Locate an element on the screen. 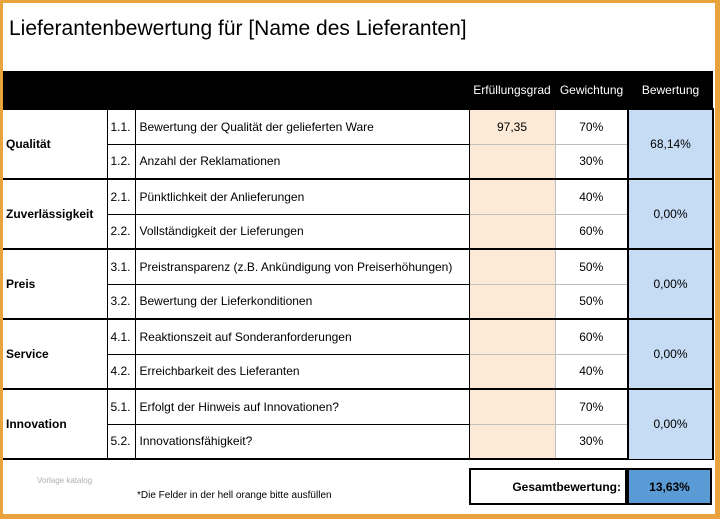 The image size is (720, 519). criterion-number: 5.1. is located at coordinates (121, 406).